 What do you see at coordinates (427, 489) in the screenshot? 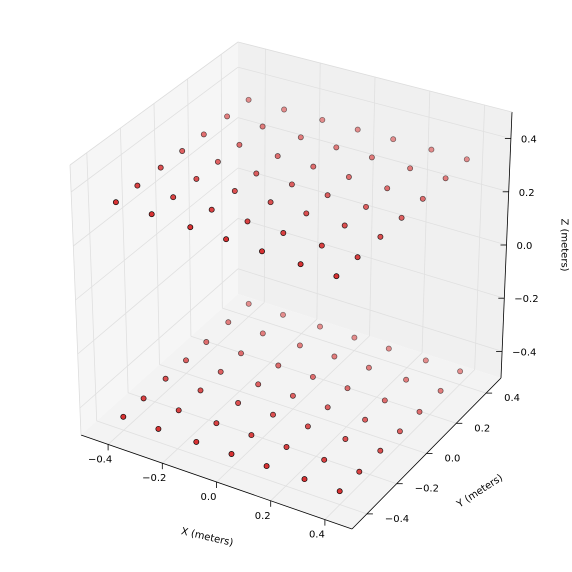
I see `y-tick-label: −0.2` at bounding box center [427, 489].